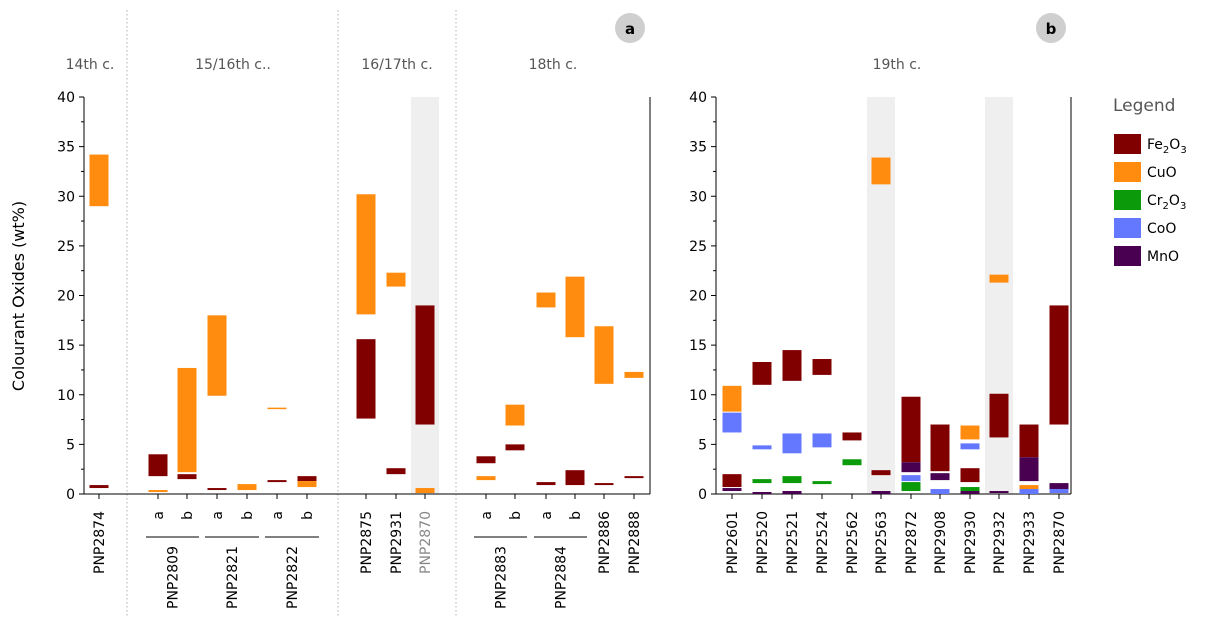 The width and height of the screenshot is (1215, 622). What do you see at coordinates (1030, 542) in the screenshot?
I see `panel-b-sample-label: PNP2933` at bounding box center [1030, 542].